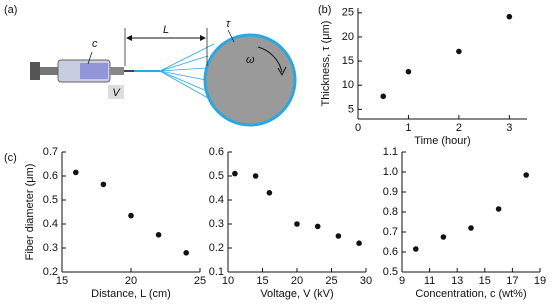 This screenshot has width=555, height=305. Describe the element at coordinates (457, 281) in the screenshot. I see `x-tick-label: 13` at that location.